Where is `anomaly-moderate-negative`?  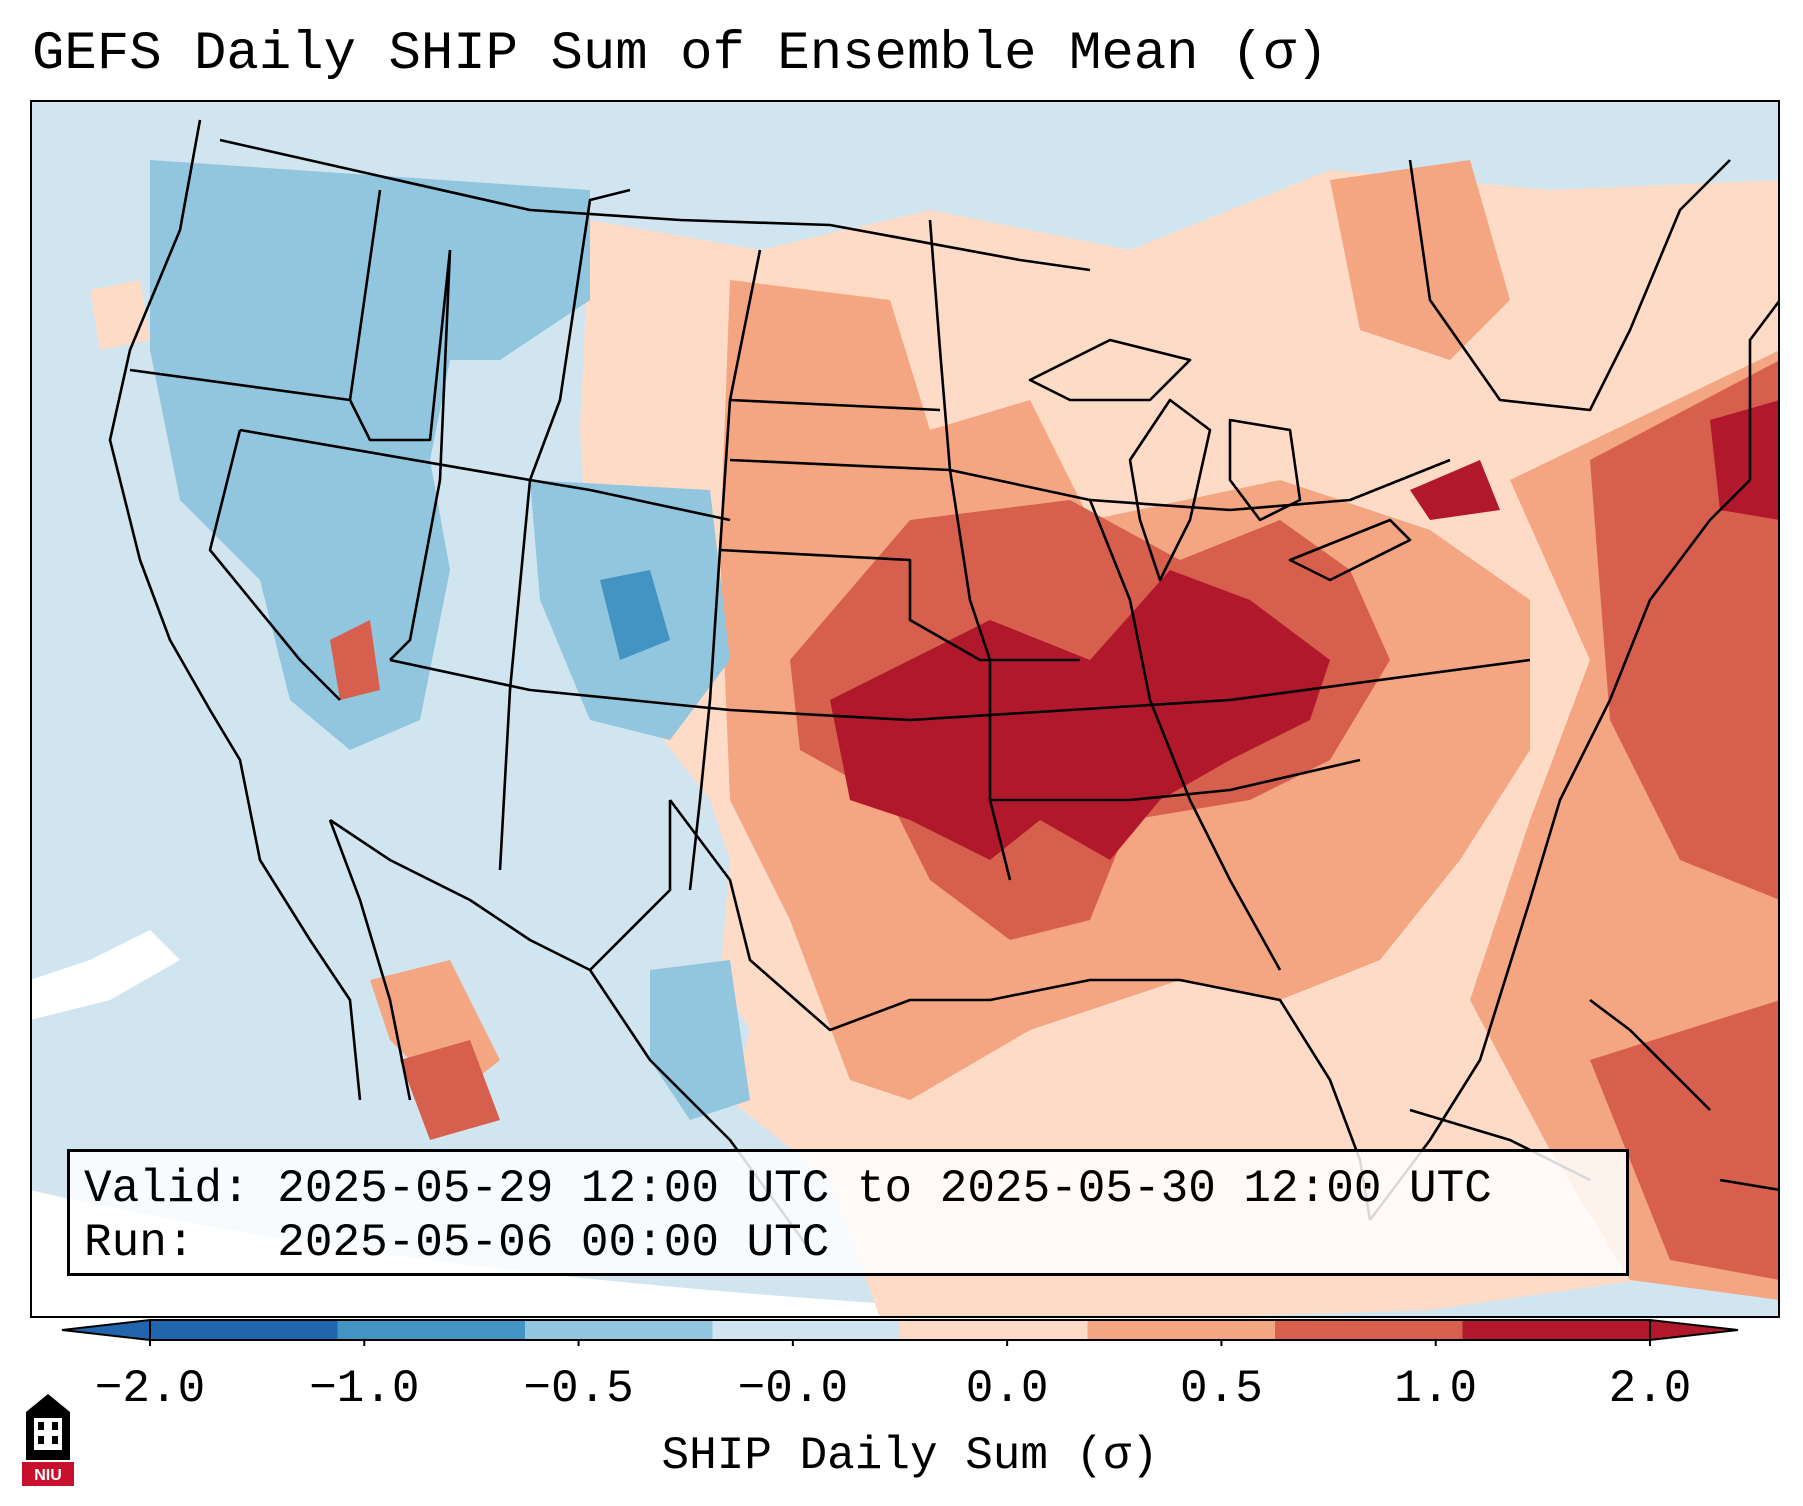 anomaly-moderate-negative is located at coordinates (370, 455).